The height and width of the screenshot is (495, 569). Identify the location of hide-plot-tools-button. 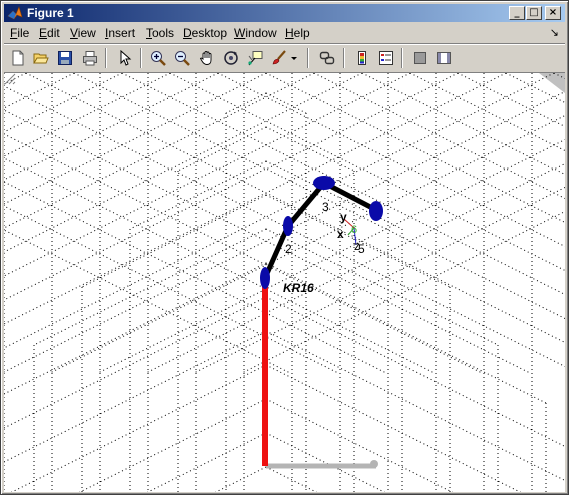
(420, 58).